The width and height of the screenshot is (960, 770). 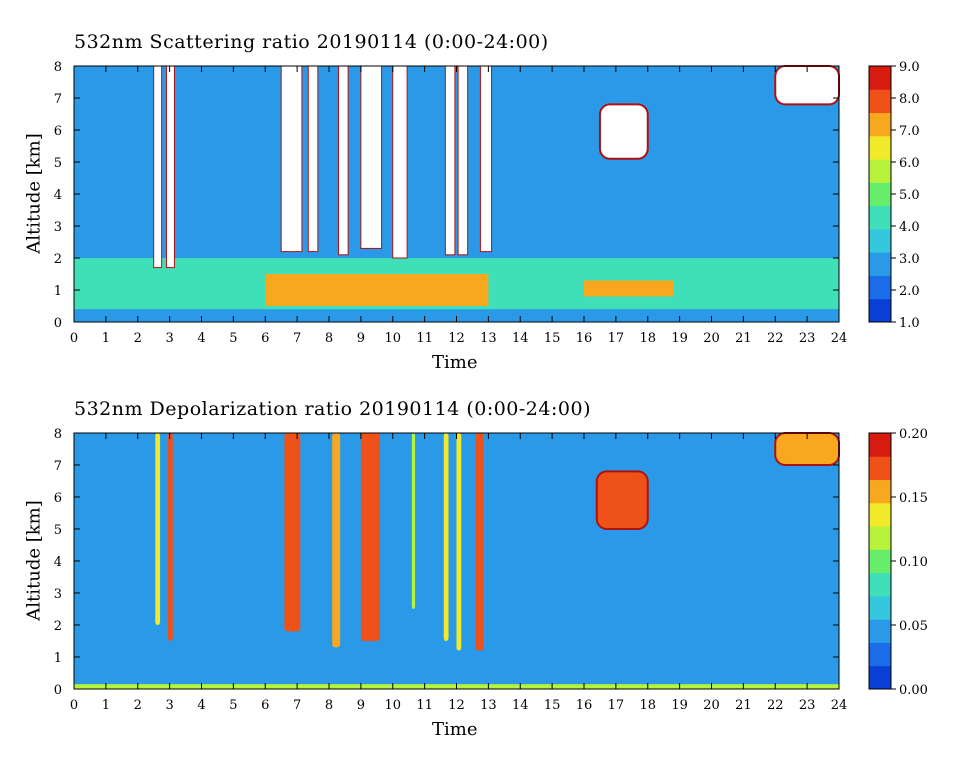 I want to click on colorbar-tick-label: 7.0, so click(x=909, y=131).